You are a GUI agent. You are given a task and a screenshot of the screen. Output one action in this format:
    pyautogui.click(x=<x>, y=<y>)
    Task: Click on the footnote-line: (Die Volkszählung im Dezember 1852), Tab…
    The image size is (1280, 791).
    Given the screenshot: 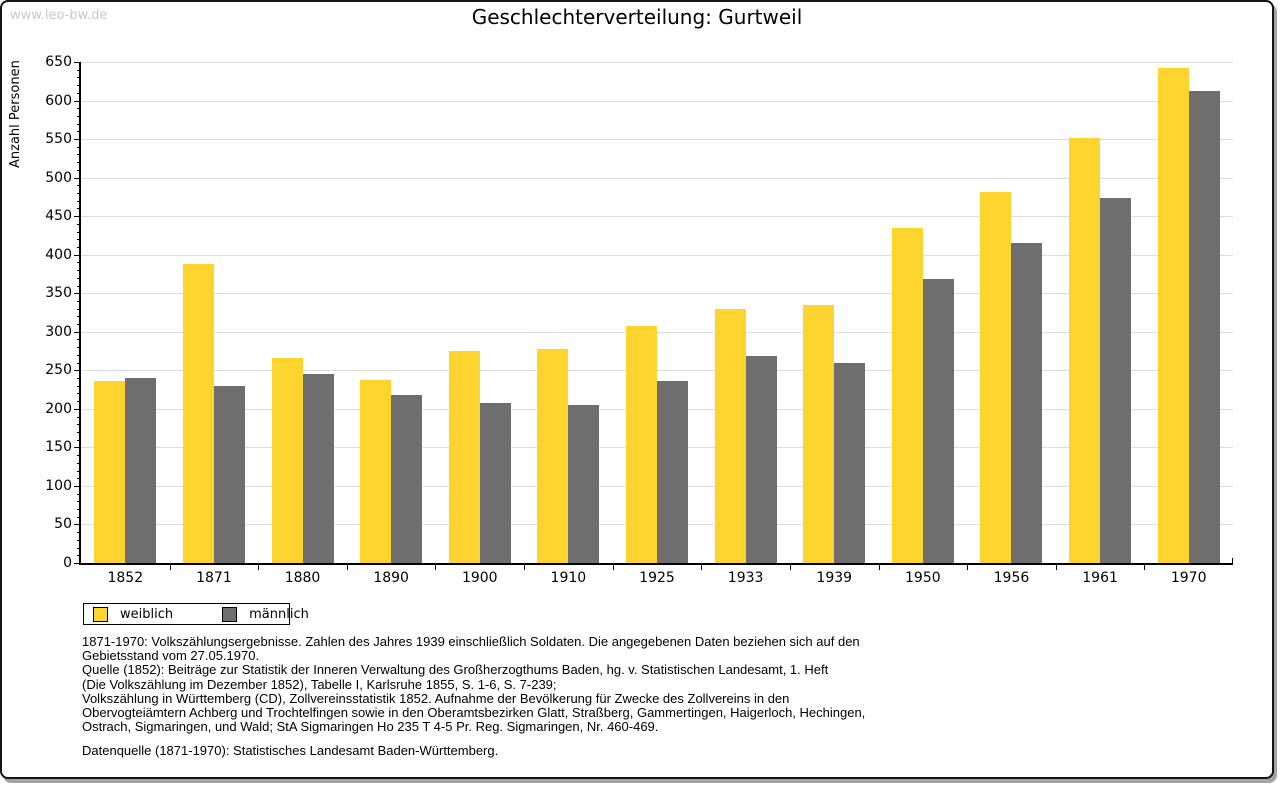 What is the action you would take?
    pyautogui.click(x=319, y=684)
    